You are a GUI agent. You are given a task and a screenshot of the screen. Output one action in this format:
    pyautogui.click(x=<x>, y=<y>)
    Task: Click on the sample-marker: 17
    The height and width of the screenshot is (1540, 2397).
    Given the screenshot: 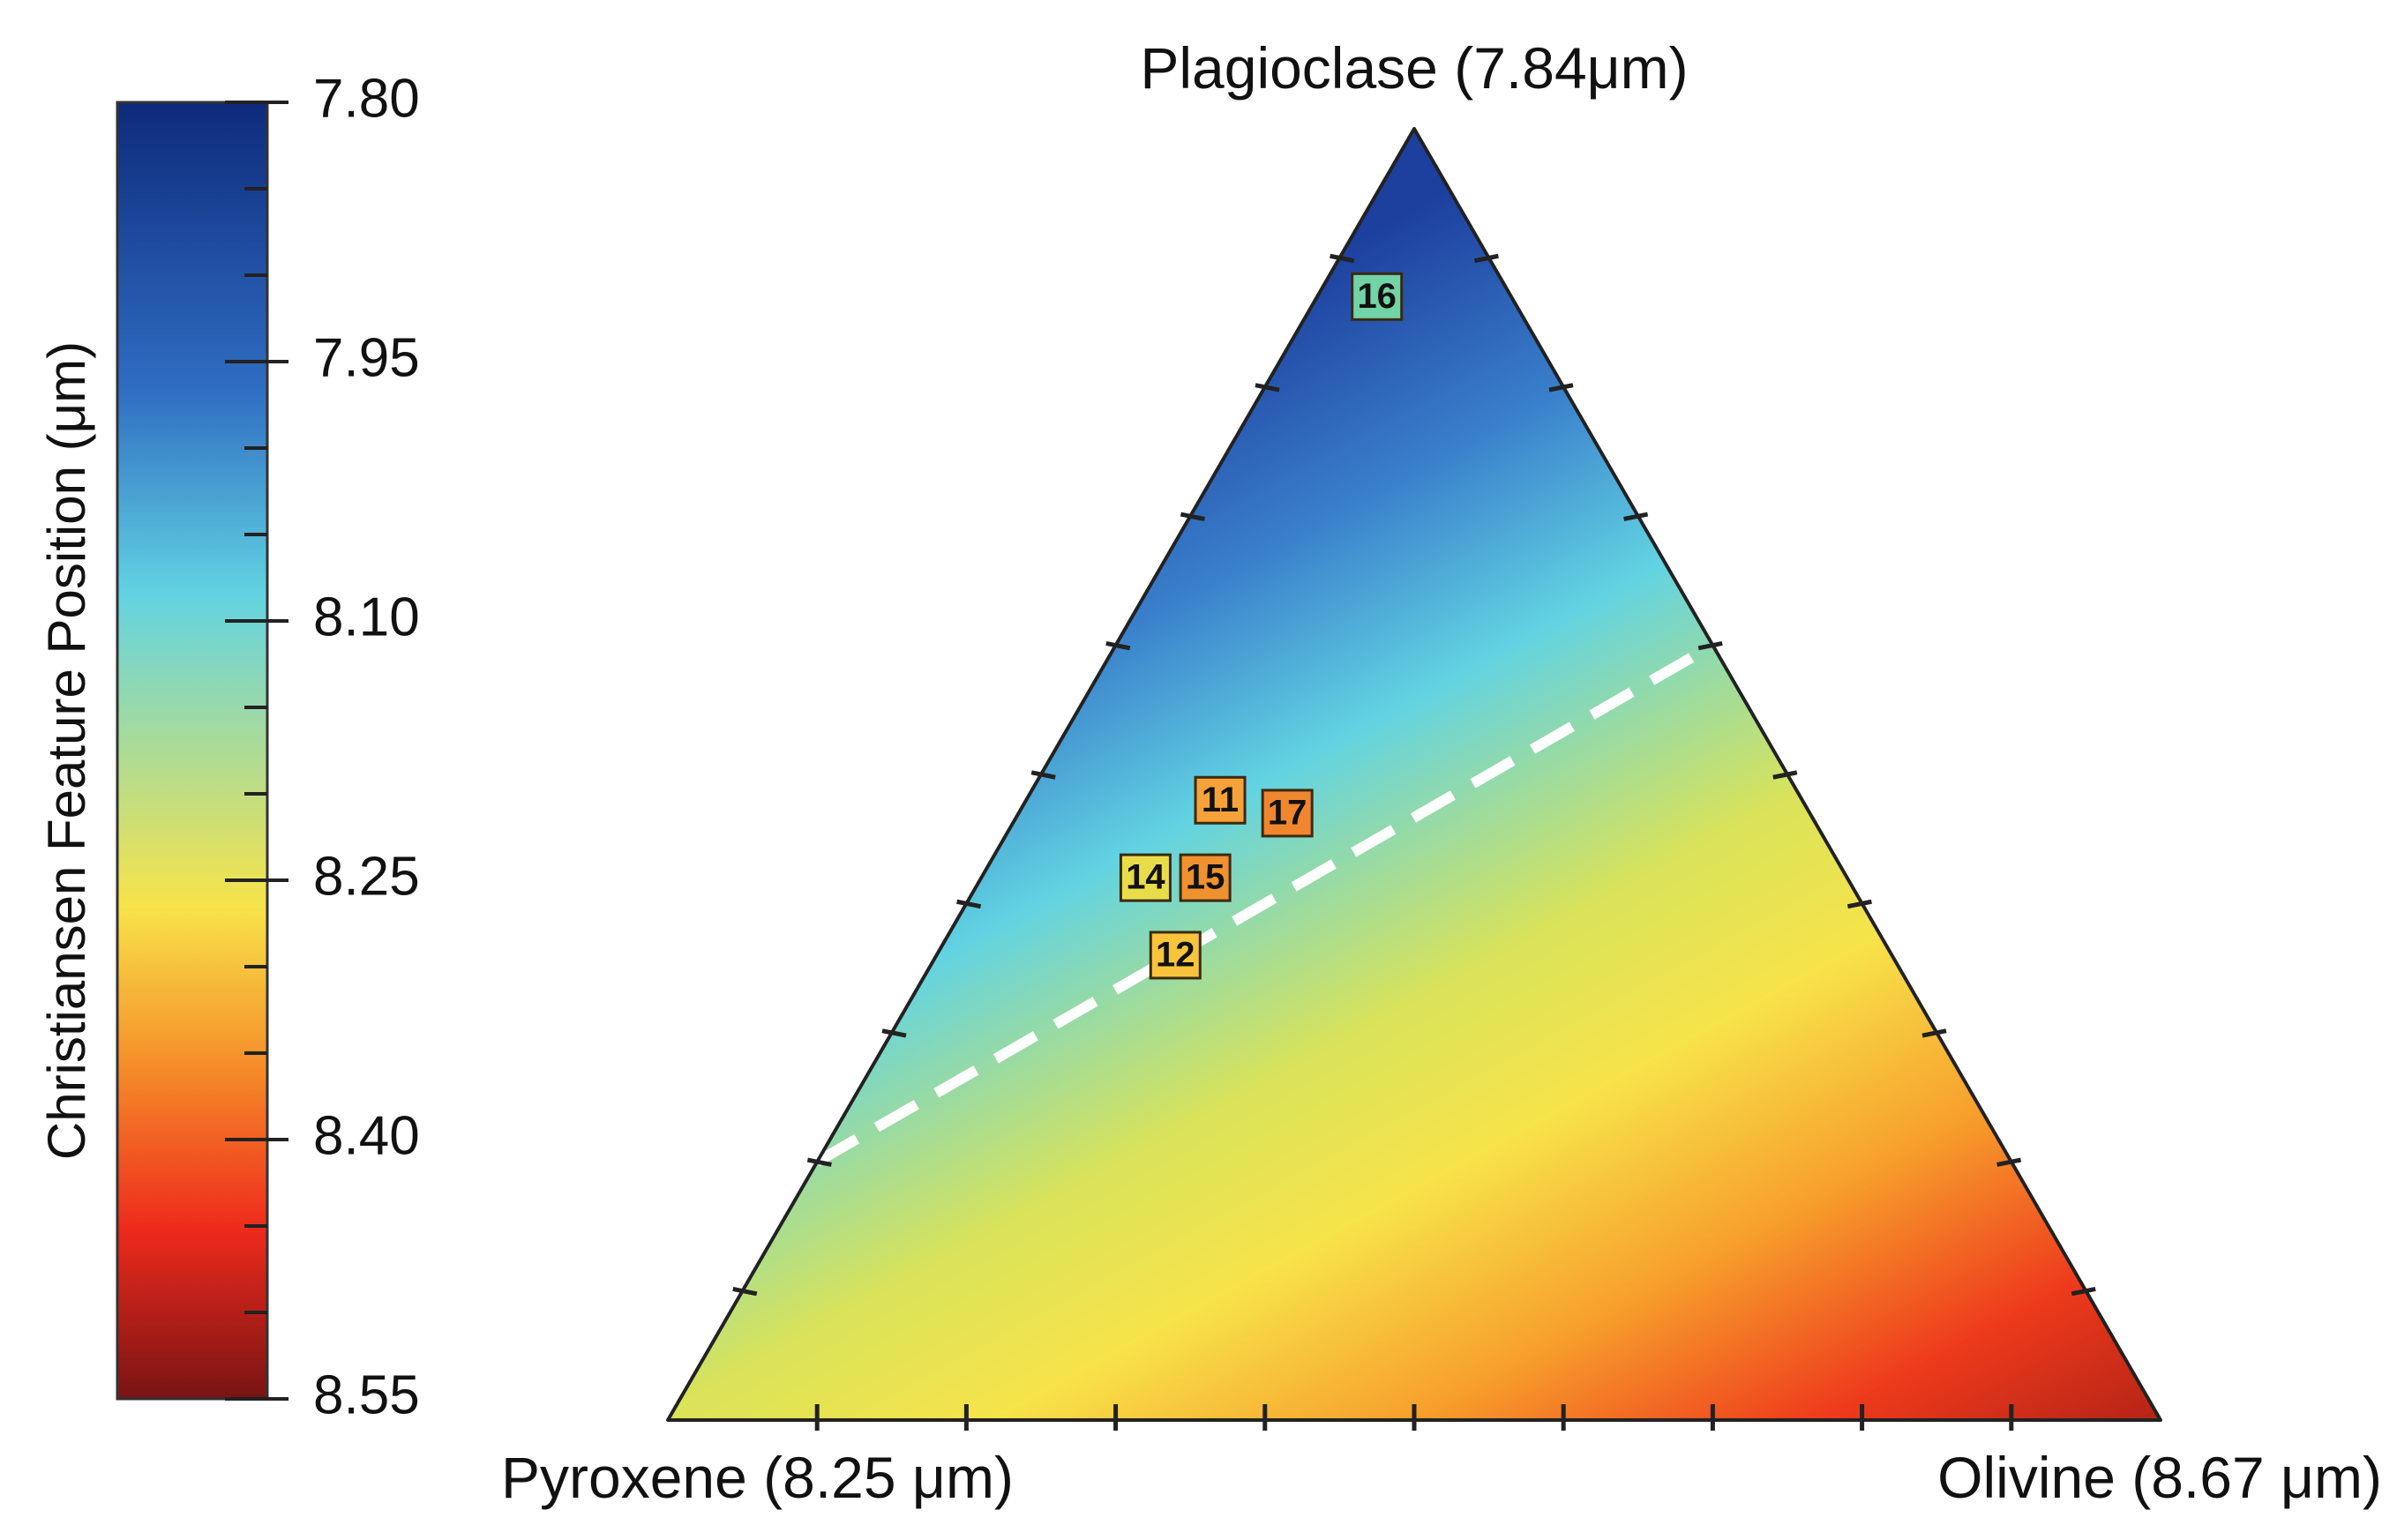 What is the action you would take?
    pyautogui.click(x=1287, y=813)
    